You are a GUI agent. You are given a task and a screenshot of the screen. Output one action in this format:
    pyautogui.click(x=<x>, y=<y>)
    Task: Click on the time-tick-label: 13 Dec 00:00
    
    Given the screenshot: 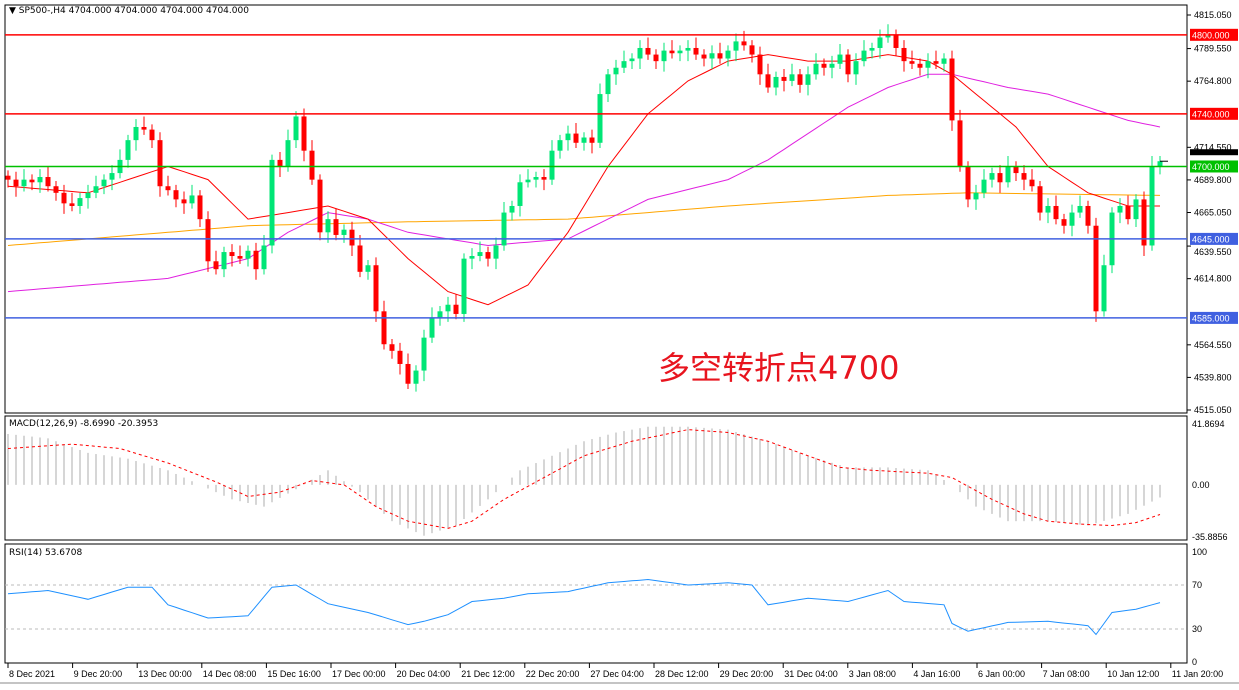 What is the action you would take?
    pyautogui.click(x=165, y=674)
    